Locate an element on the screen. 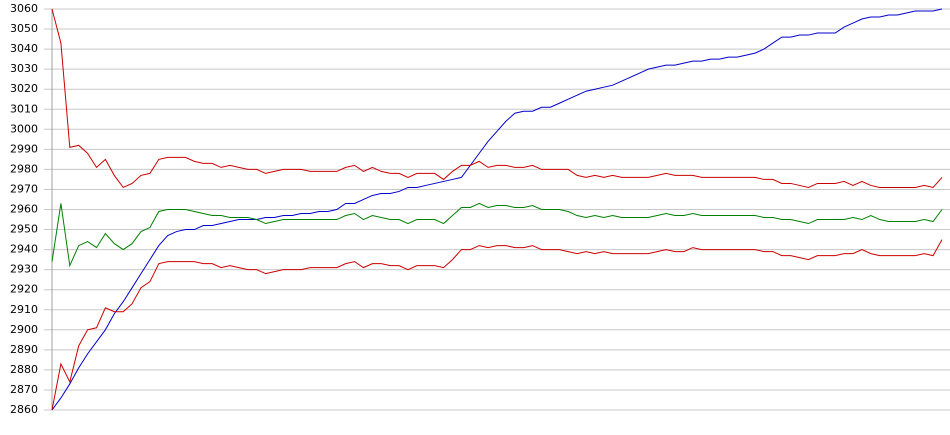 Image resolution: width=950 pixels, height=435 pixels. y-tick-label: 3050 is located at coordinates (24, 28).